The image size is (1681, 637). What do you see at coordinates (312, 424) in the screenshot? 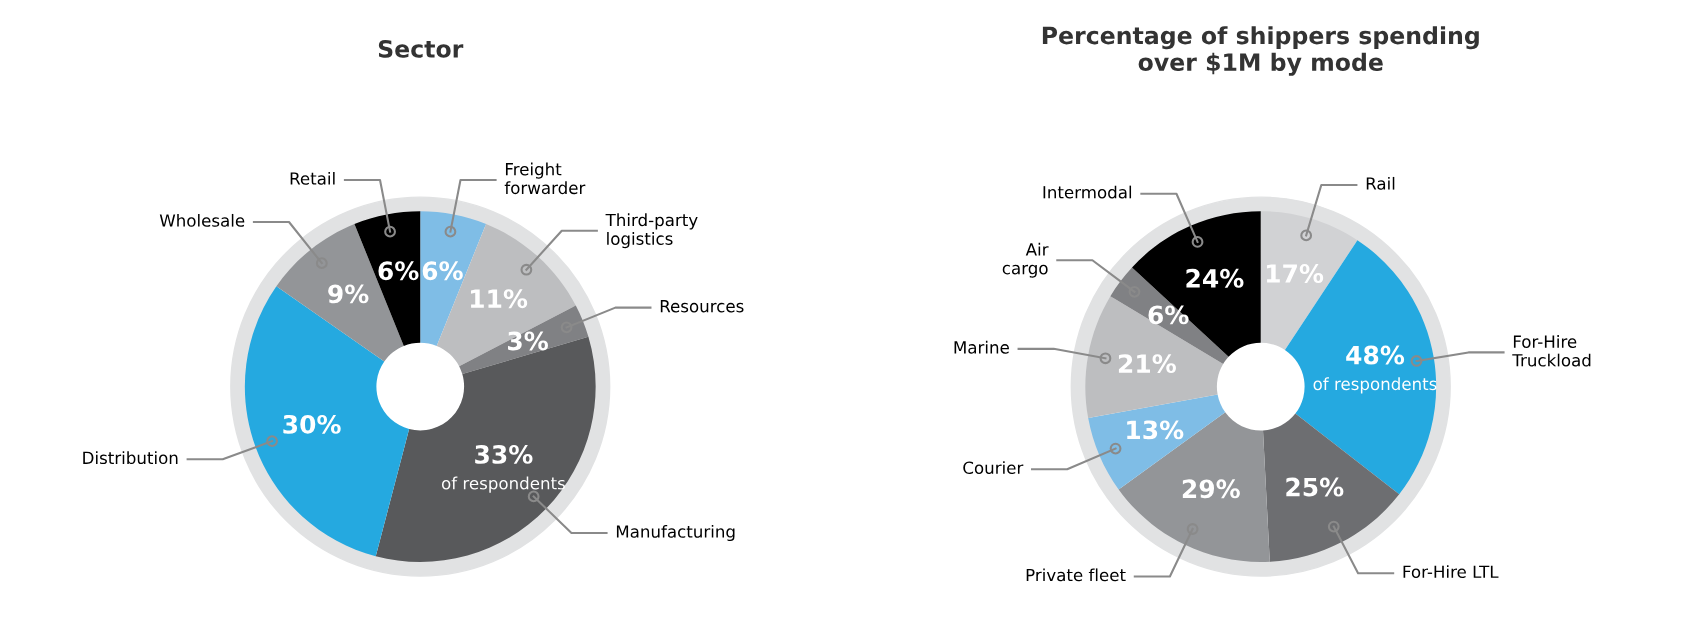
I see `data-label: 30%` at bounding box center [312, 424].